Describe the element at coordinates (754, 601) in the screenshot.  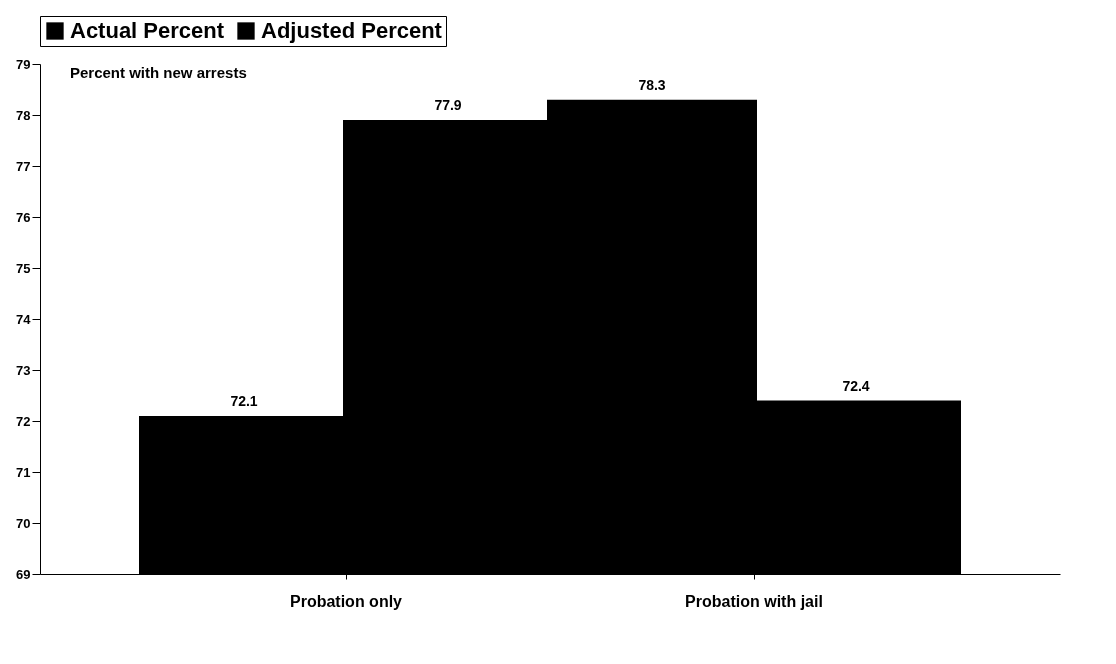
I see `x-tick-label: Probation with jail` at that location.